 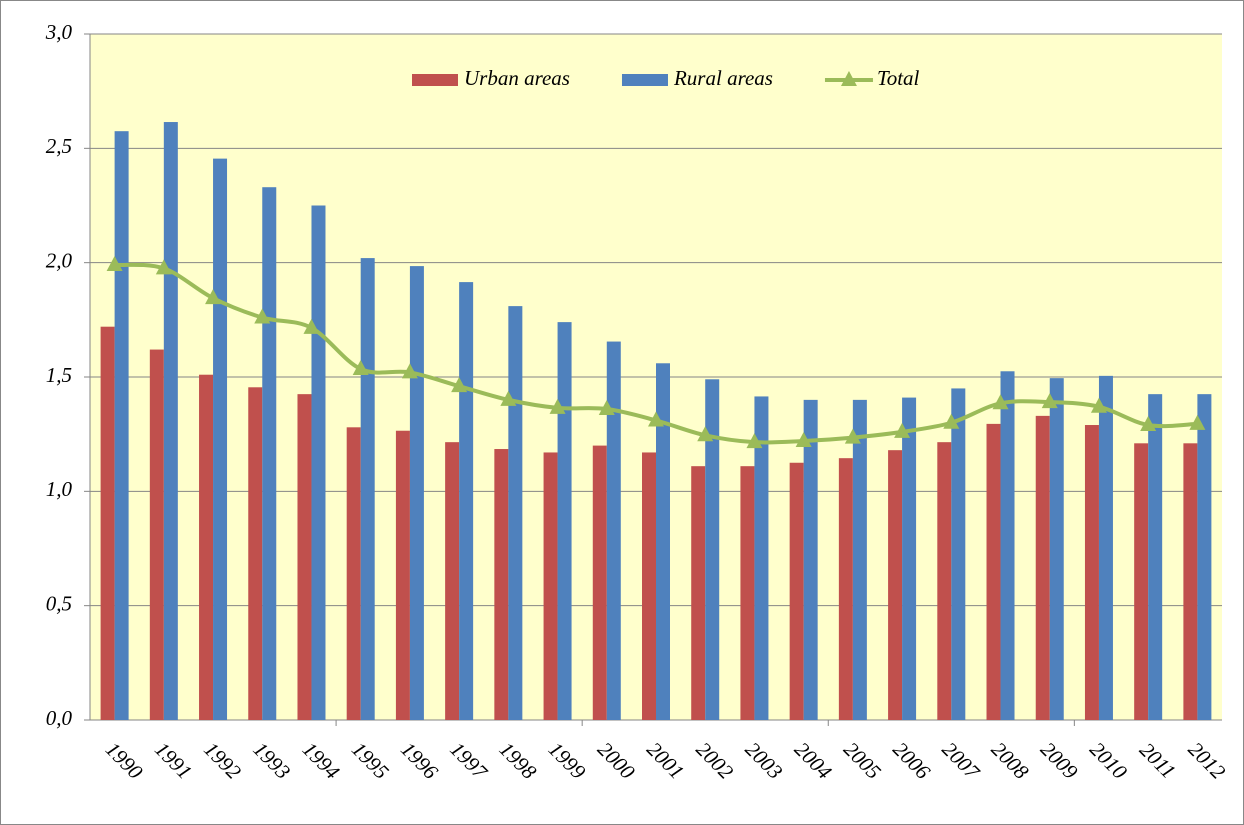 I want to click on y-tick-label: 2,0, so click(x=59, y=260).